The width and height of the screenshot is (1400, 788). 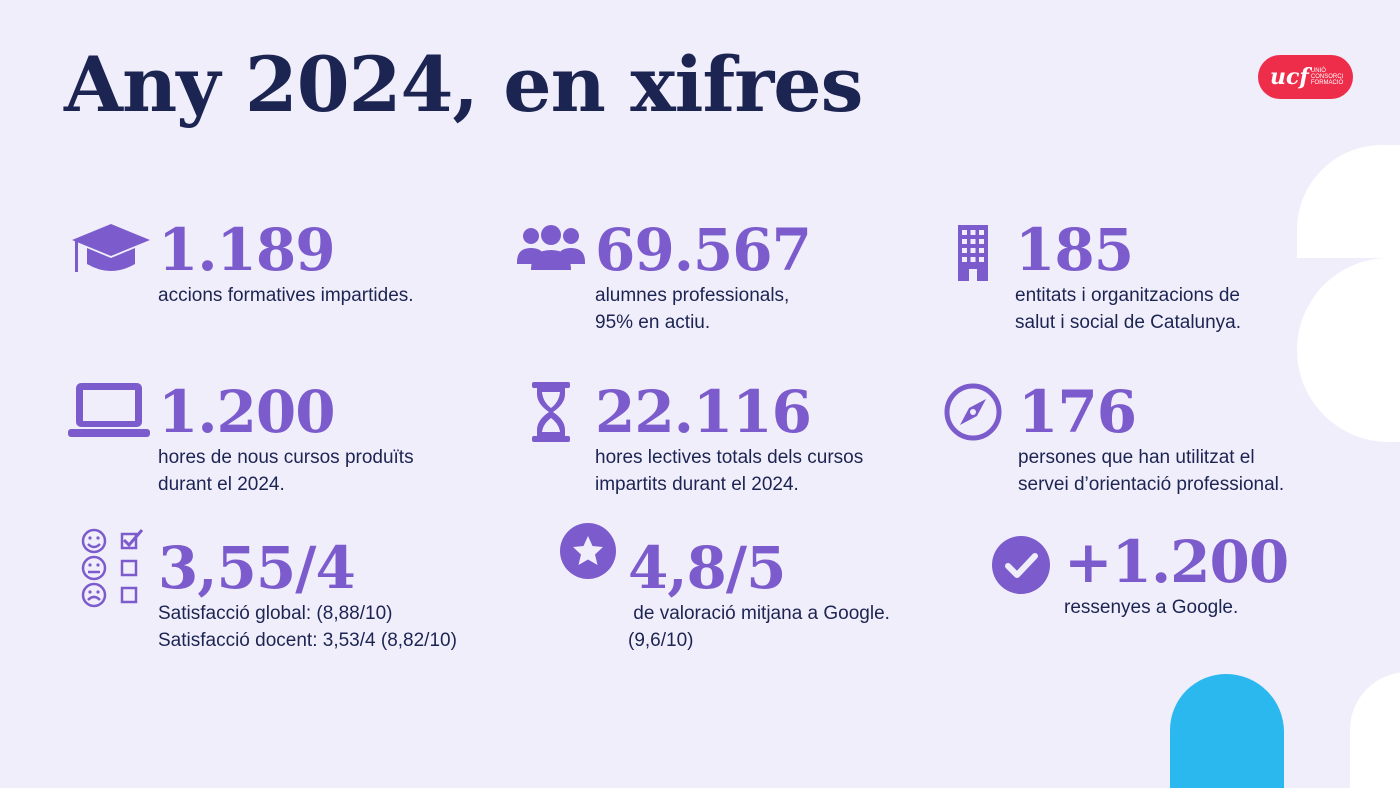 What do you see at coordinates (729, 457) in the screenshot?
I see `stat-hours-total-line-1: hores lectives totals dels cursos` at bounding box center [729, 457].